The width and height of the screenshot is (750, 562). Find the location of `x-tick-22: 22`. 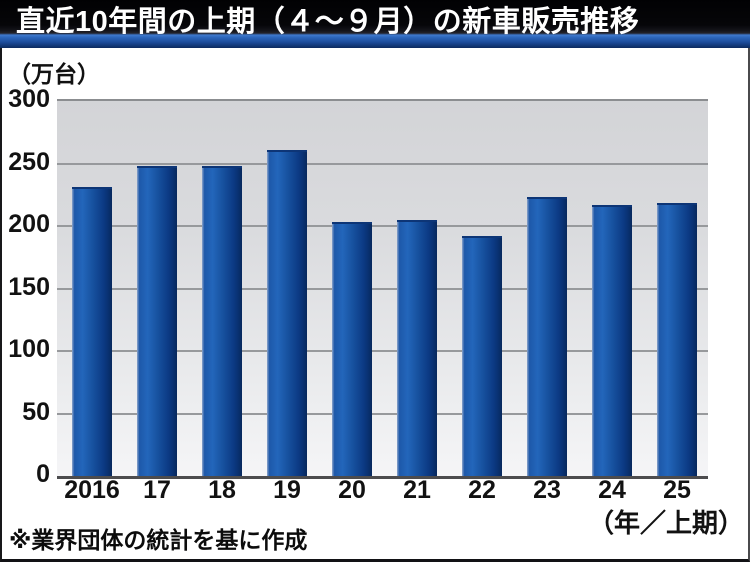

x-tick-22: 22 is located at coordinates (482, 490).